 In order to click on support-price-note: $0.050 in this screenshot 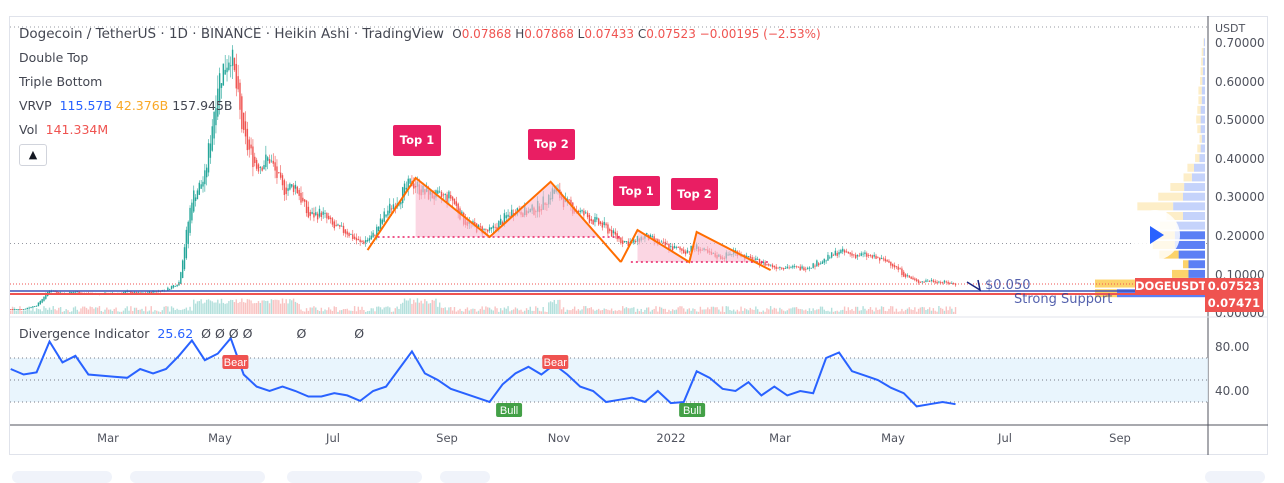, I will do `click(1008, 285)`.